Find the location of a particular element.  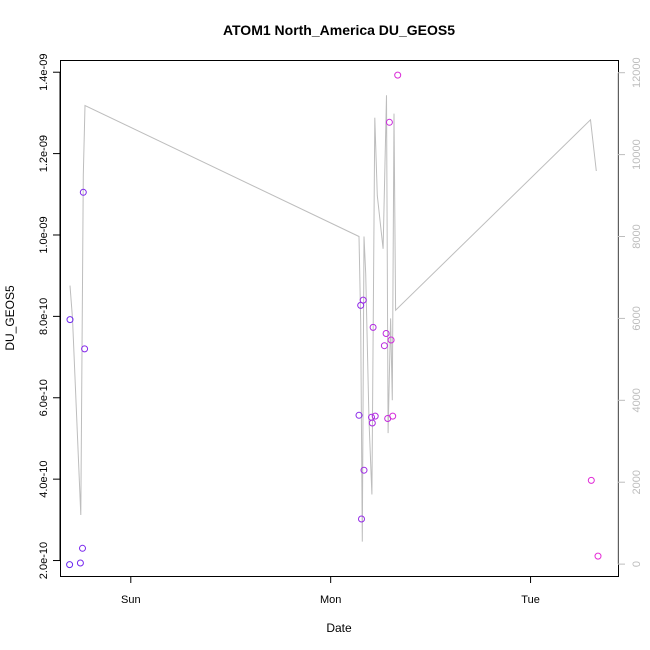

x-tick-label: Tue is located at coordinates (530, 600).